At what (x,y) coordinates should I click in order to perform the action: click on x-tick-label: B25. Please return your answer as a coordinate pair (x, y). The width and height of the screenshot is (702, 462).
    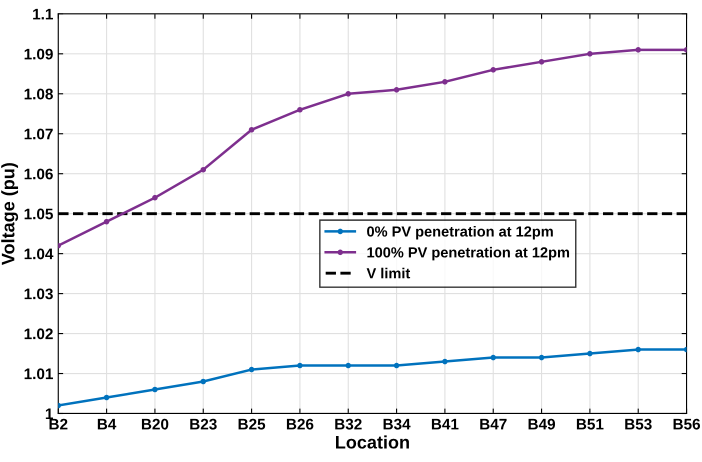
    Looking at the image, I should click on (252, 424).